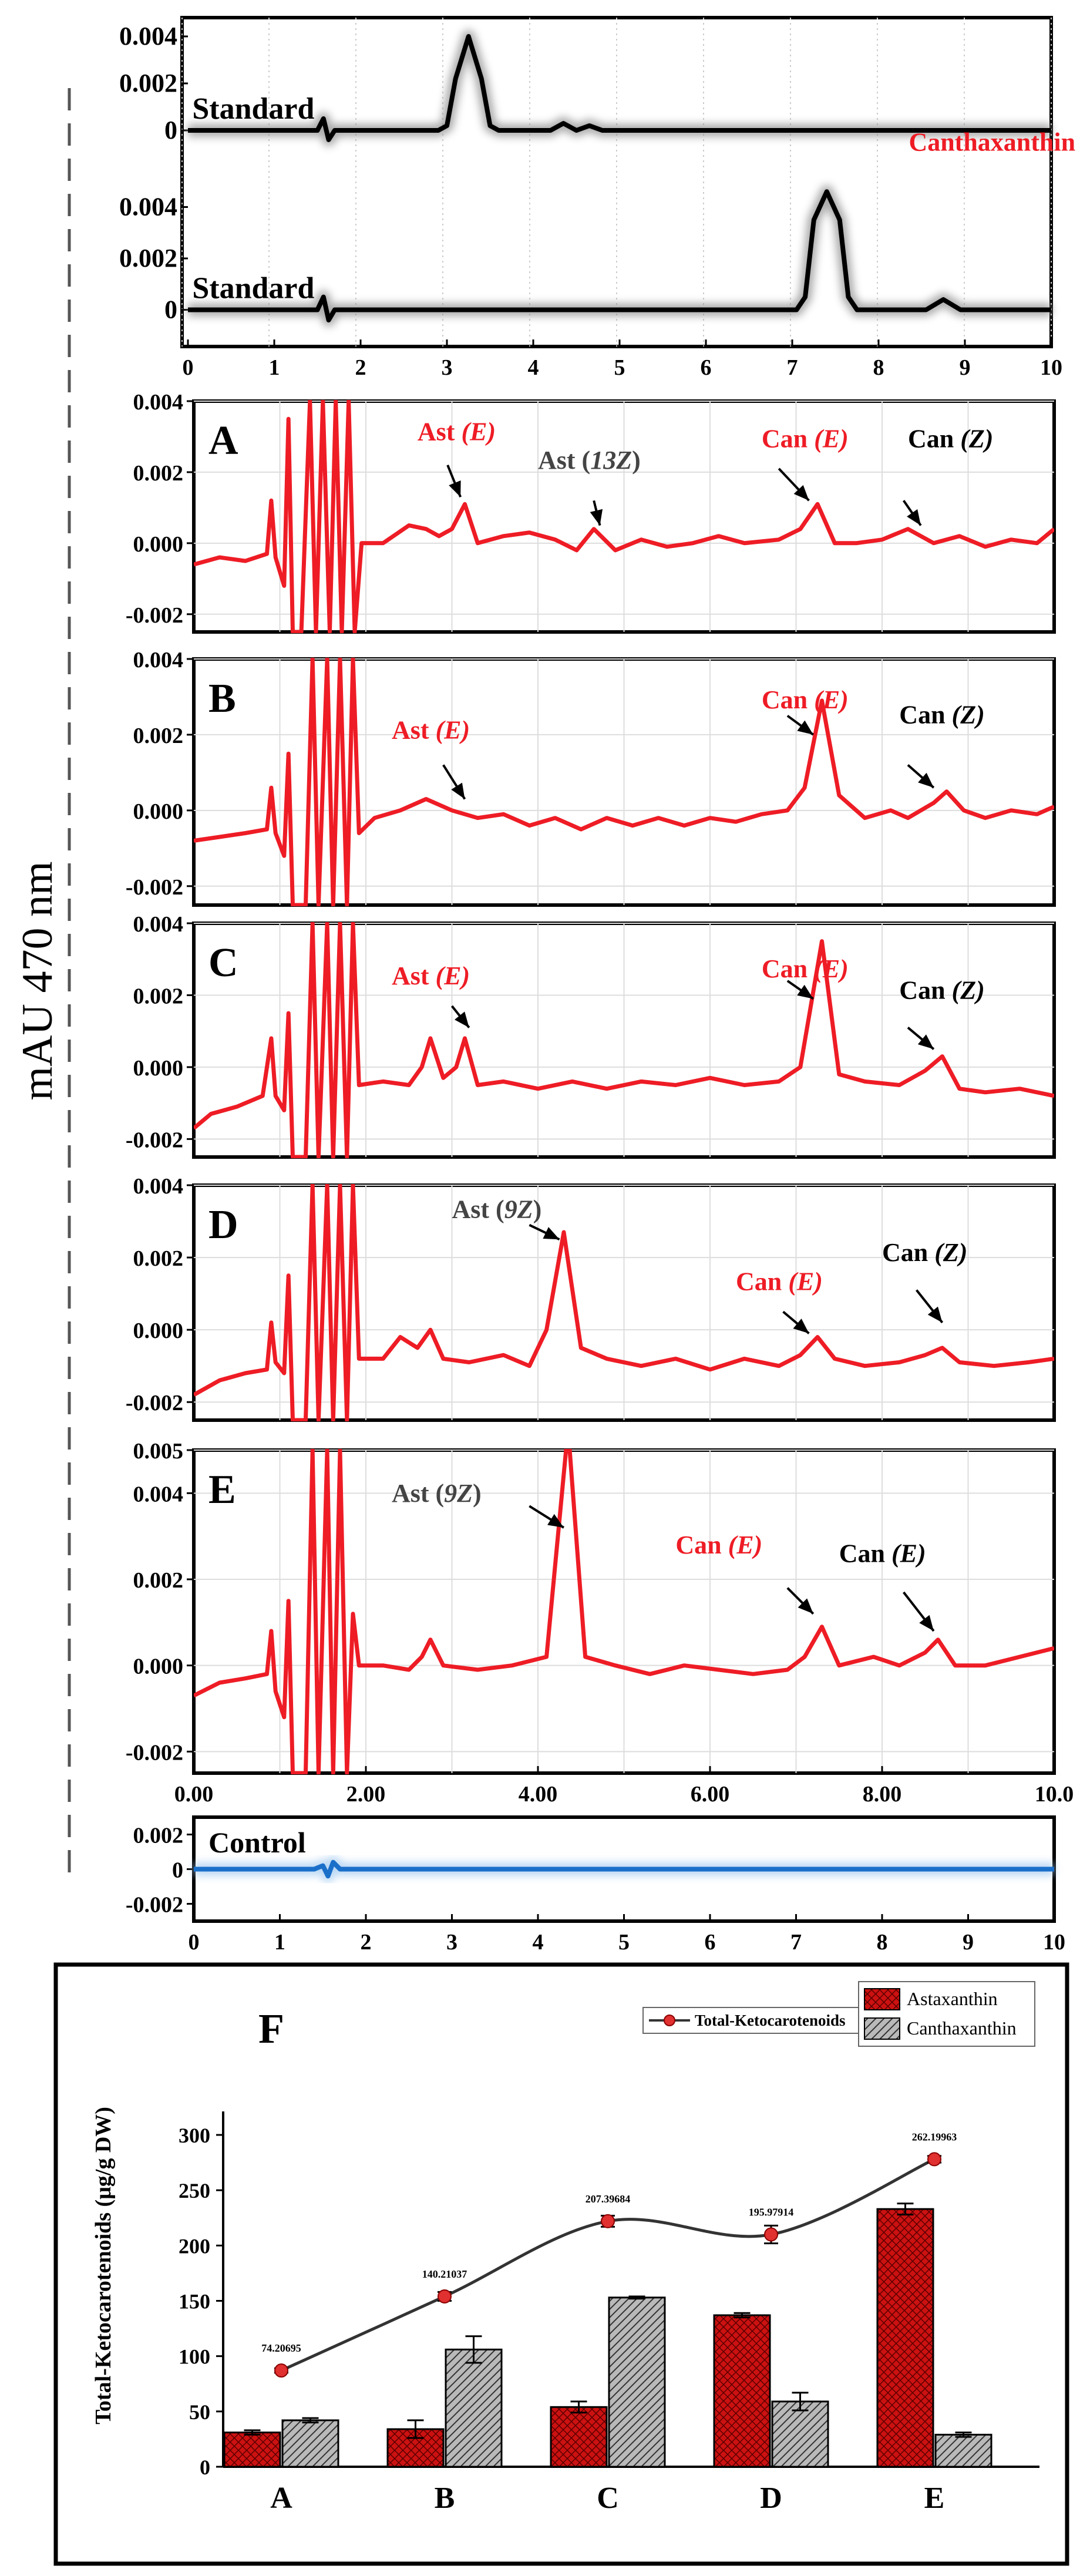 The height and width of the screenshot is (2576, 1080). I want to click on peak-annotation: Canthaxanthin (all-E), so click(994, 141).